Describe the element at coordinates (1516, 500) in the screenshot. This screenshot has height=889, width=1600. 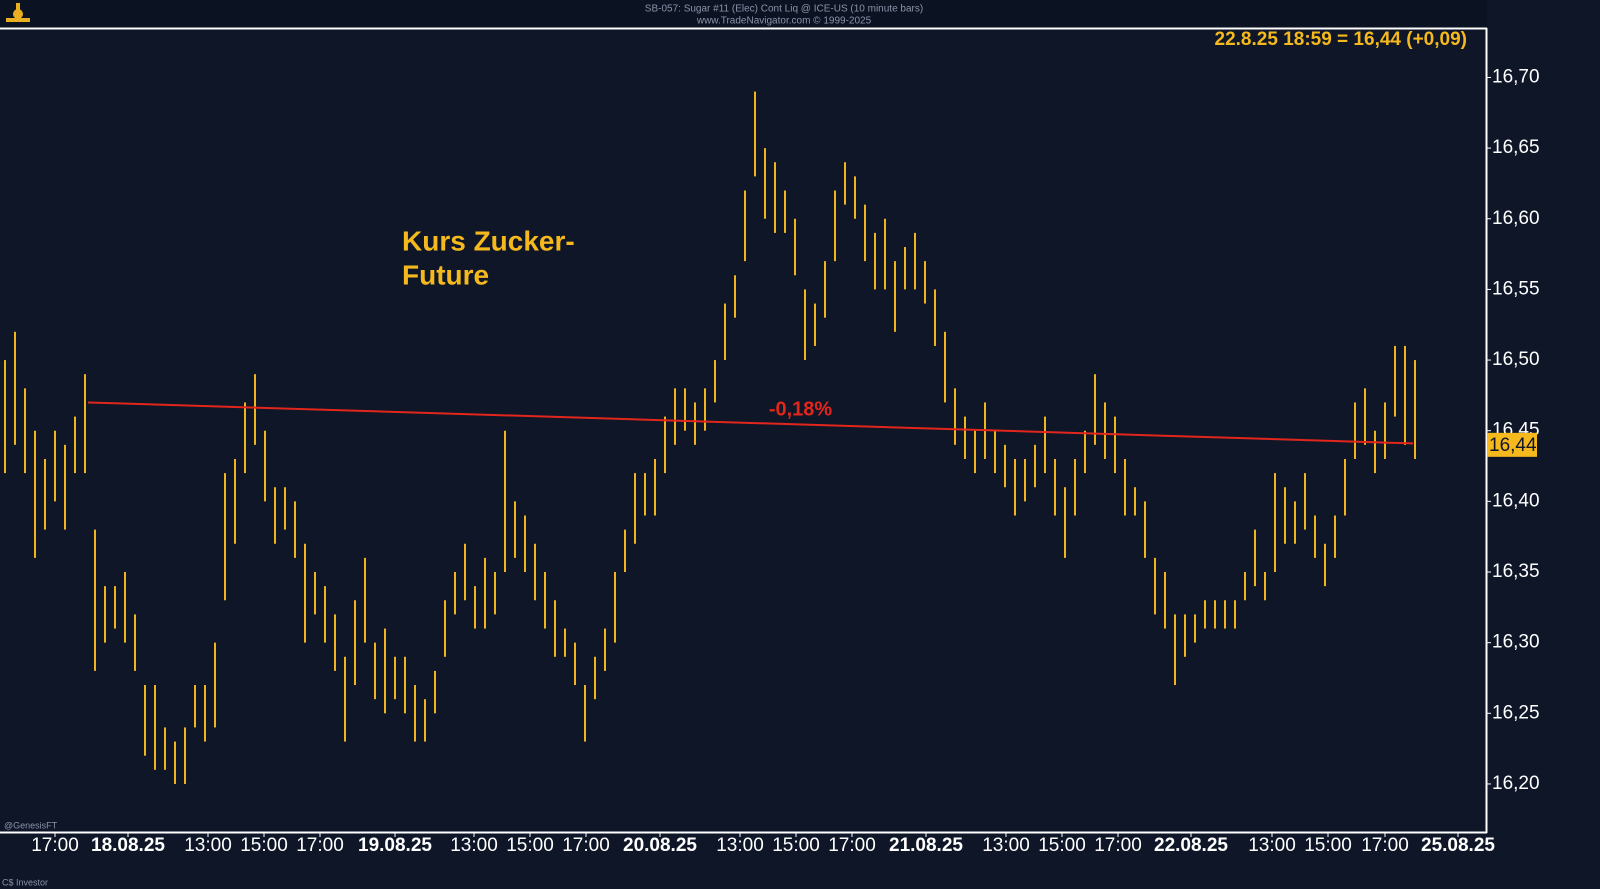
I see `y-tick-label: 16,40` at that location.